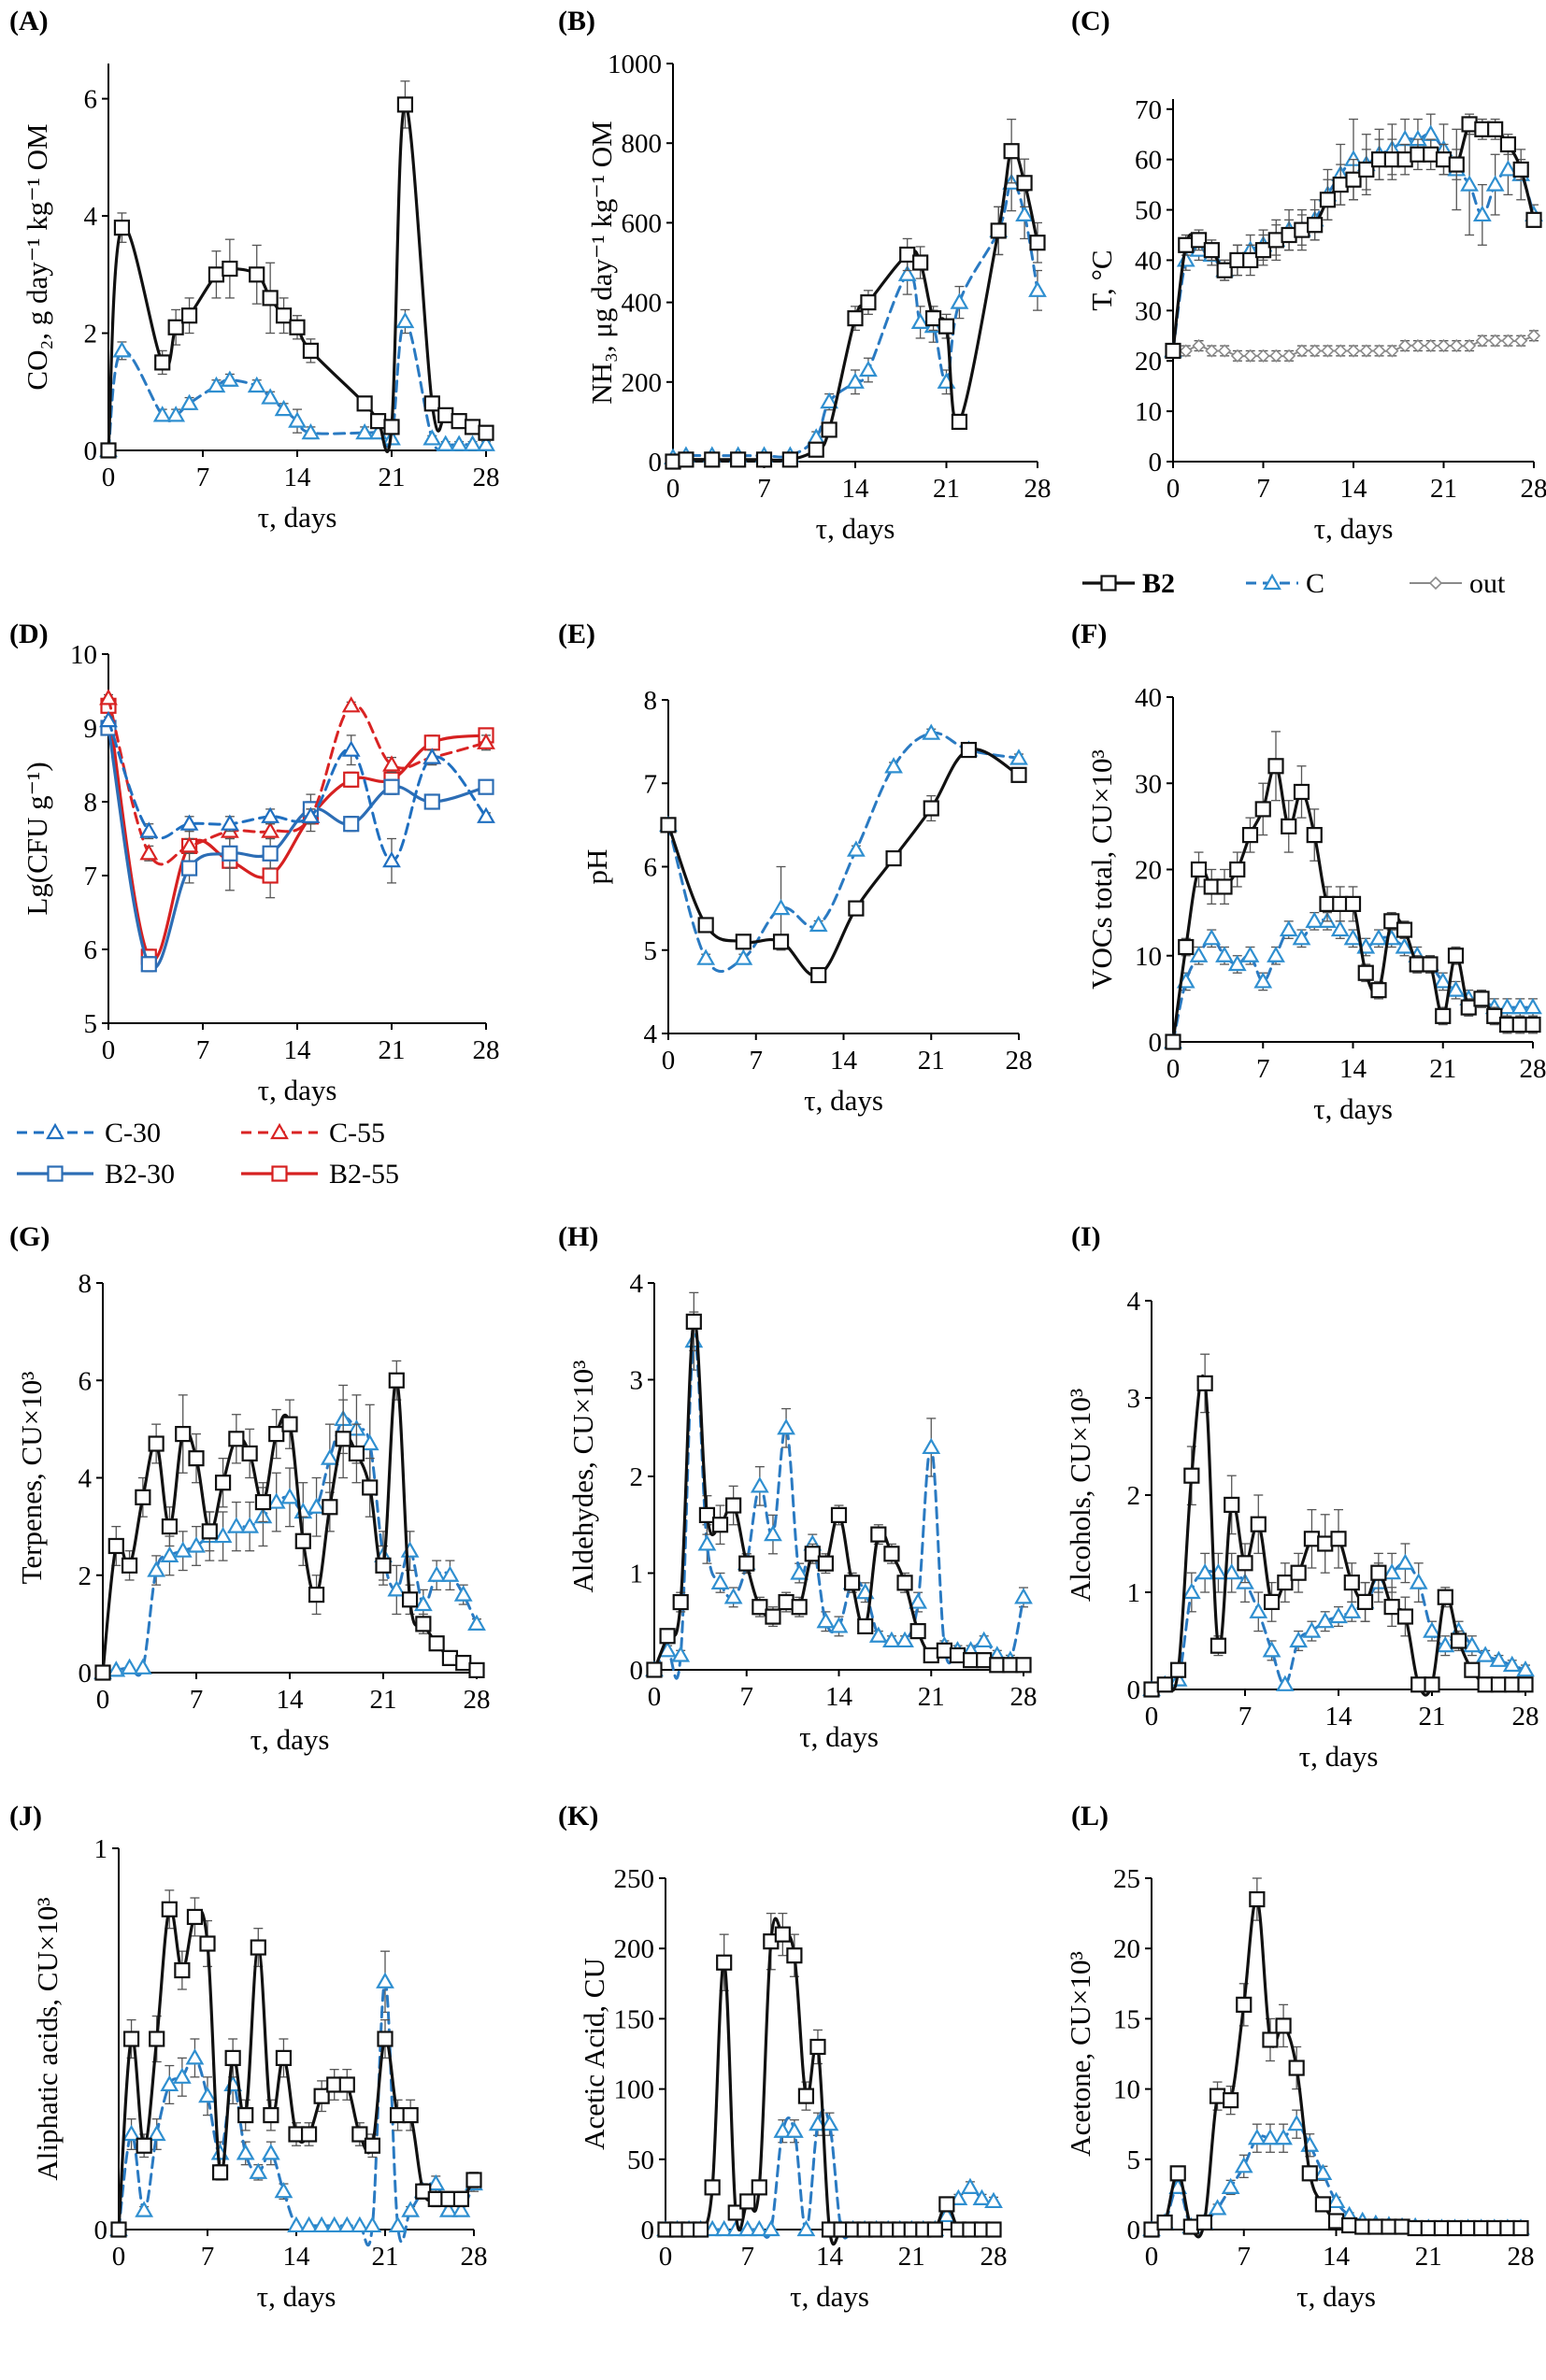  What do you see at coordinates (1458, 583) in the screenshot?
I see `legend-entry-out: out` at bounding box center [1458, 583].